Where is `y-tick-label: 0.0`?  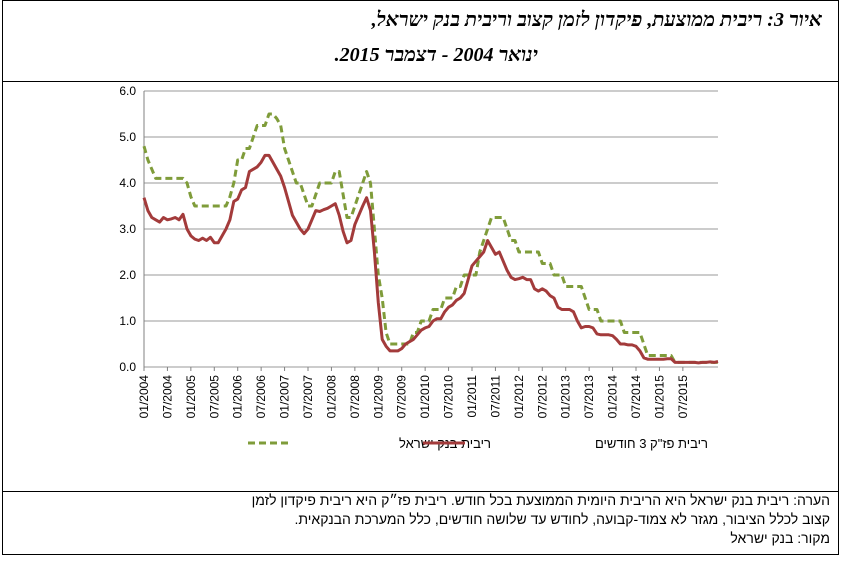
y-tick-label: 0.0 is located at coordinates (127, 367).